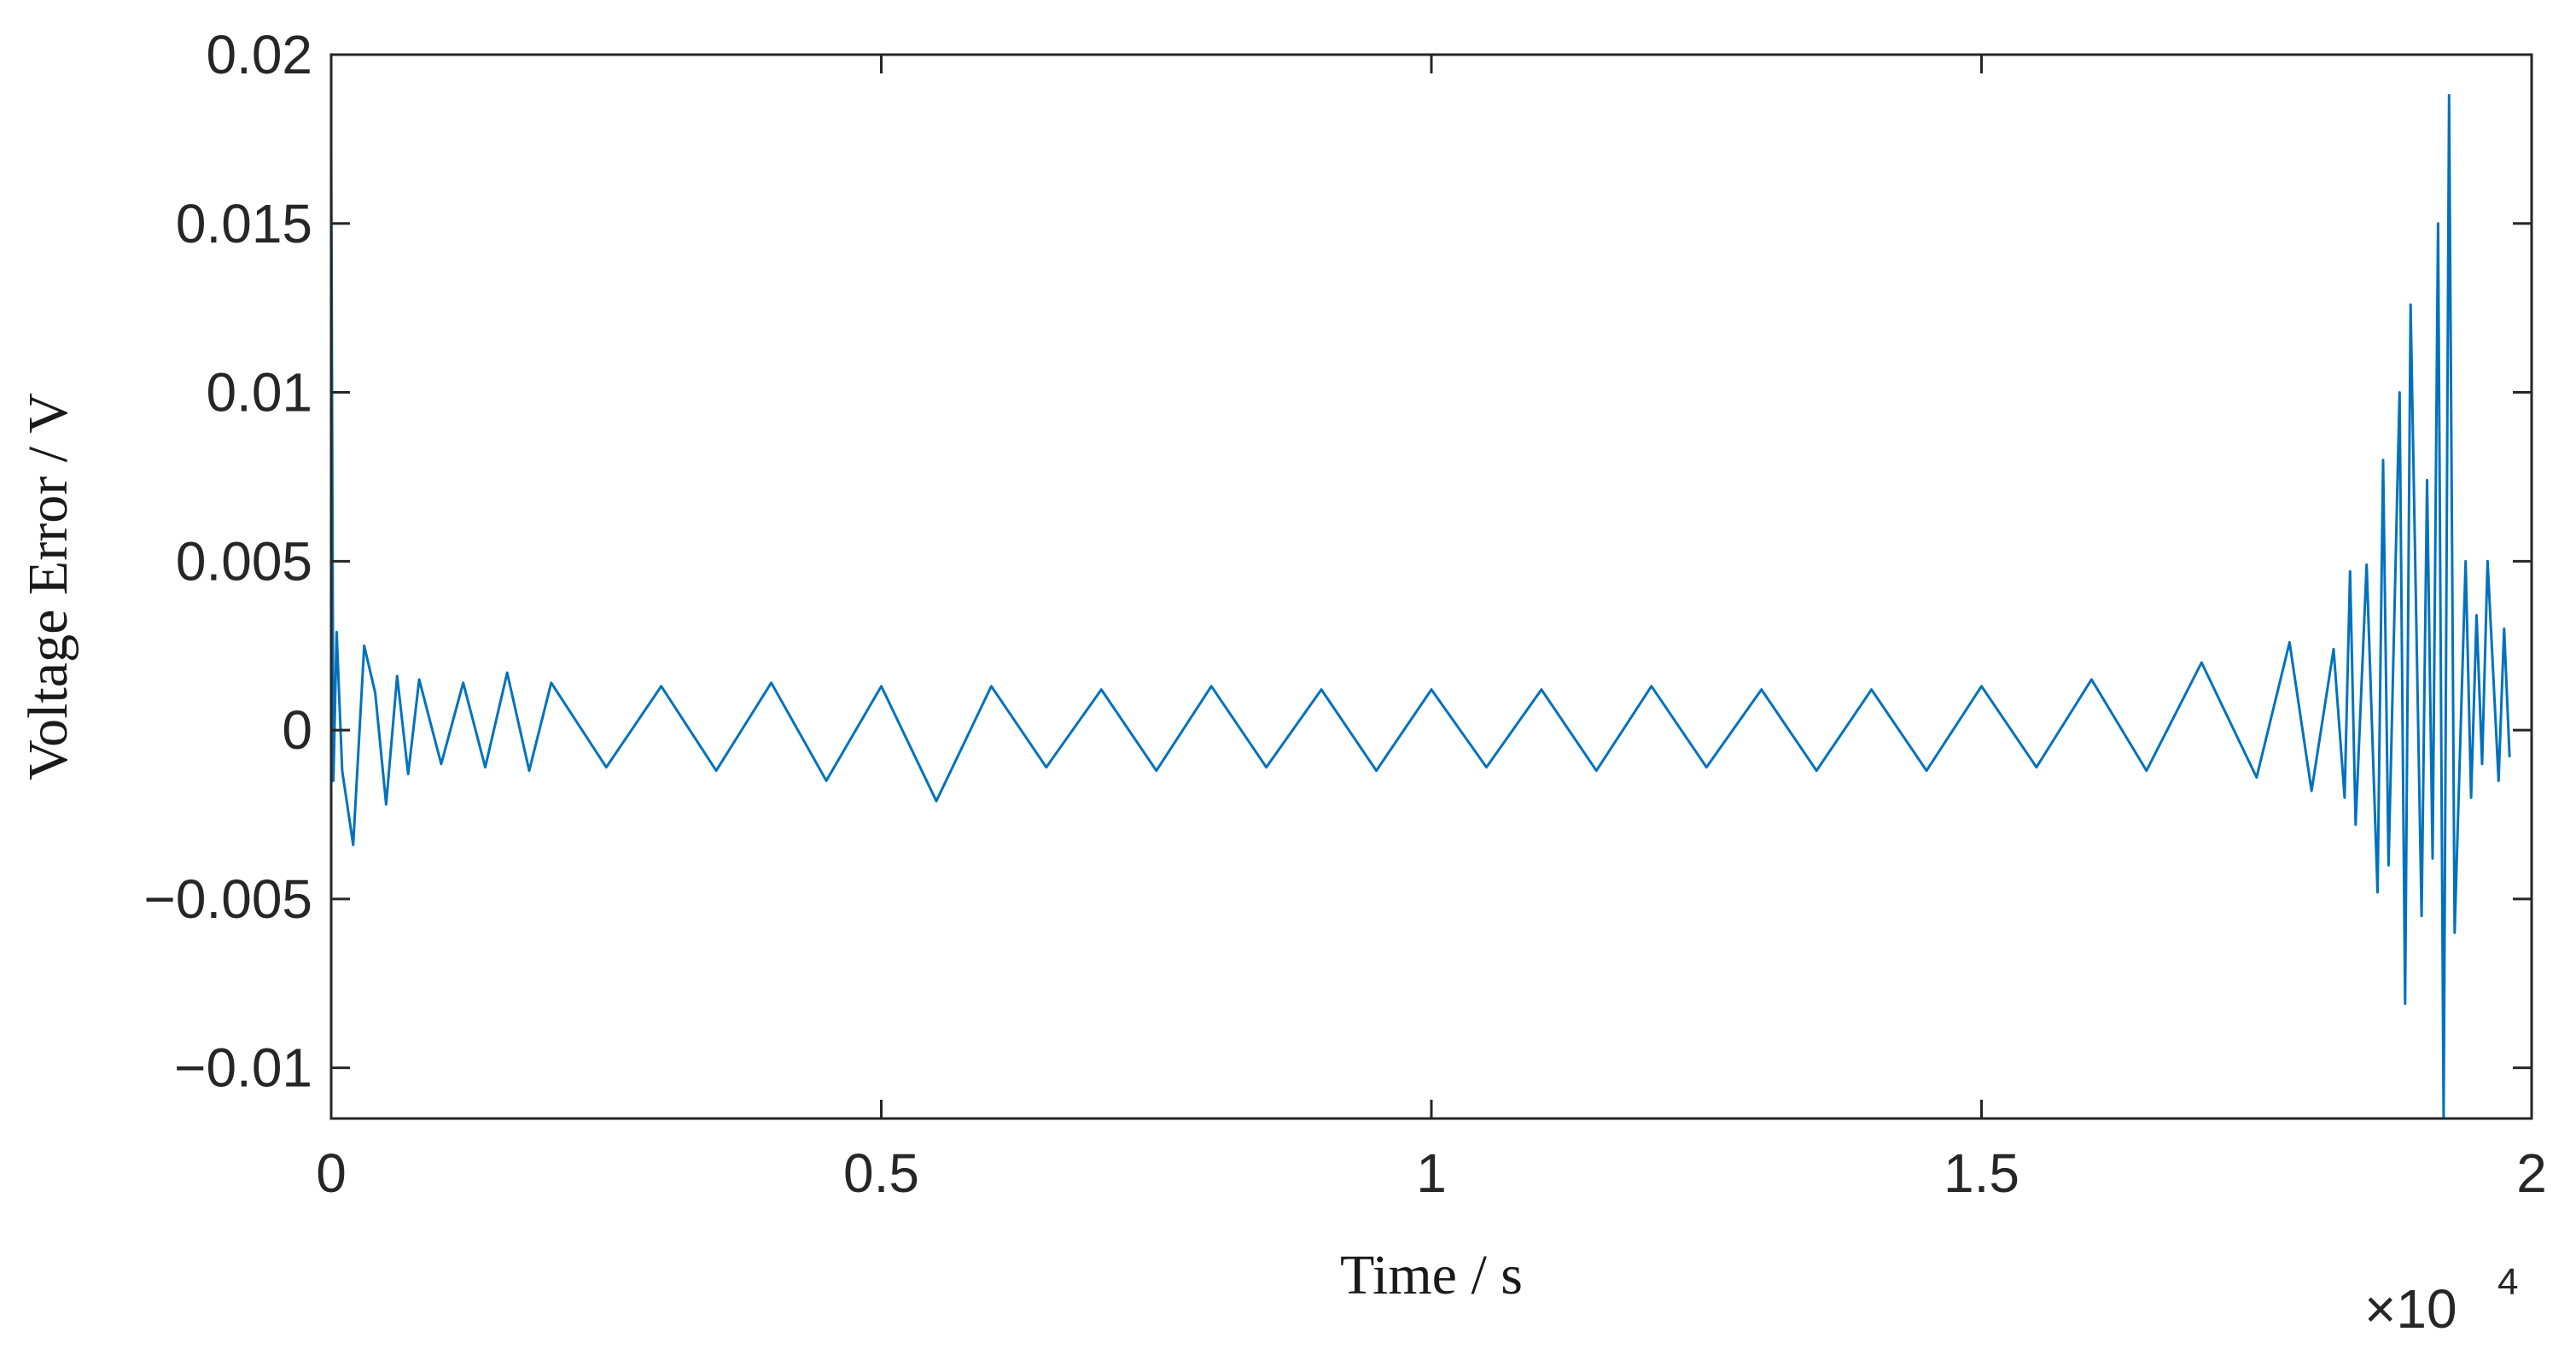 The image size is (2576, 1361). I want to click on y-tick-label: −0.005, so click(227, 899).